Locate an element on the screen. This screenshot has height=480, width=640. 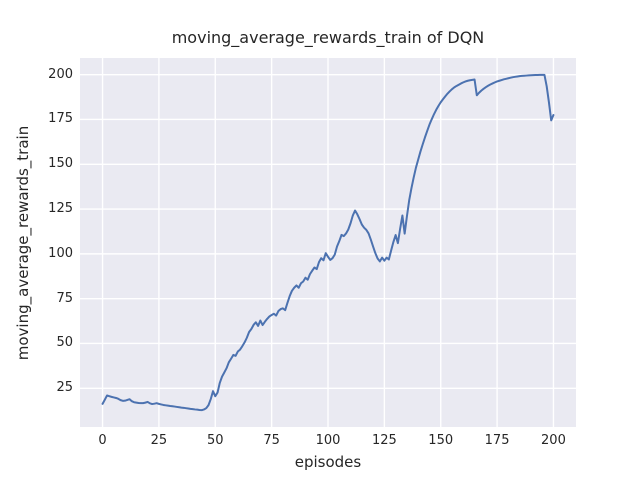
y-tick-label: 125 is located at coordinates (60, 209).